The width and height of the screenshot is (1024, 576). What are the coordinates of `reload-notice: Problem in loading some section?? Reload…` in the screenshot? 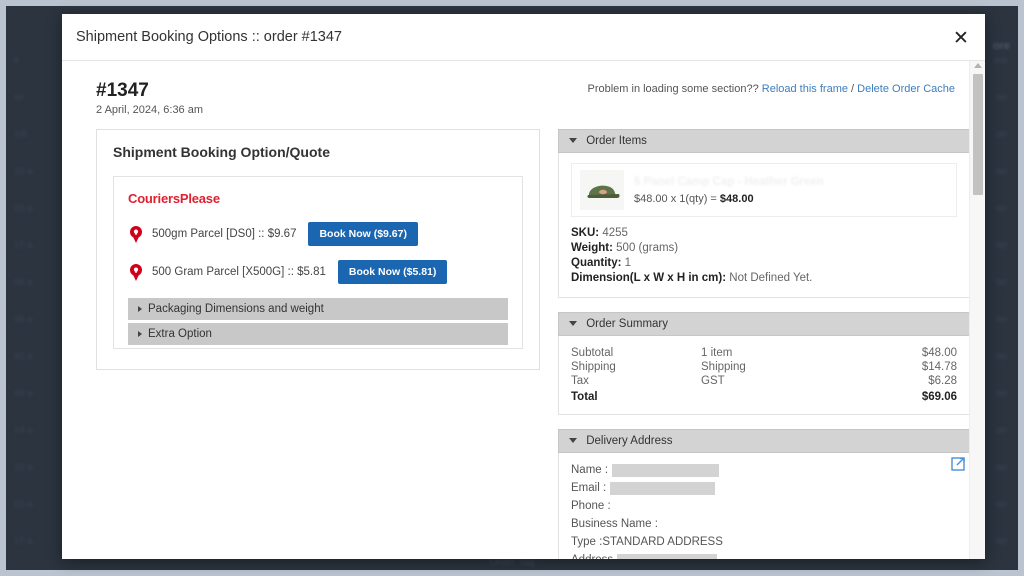 It's located at (771, 89).